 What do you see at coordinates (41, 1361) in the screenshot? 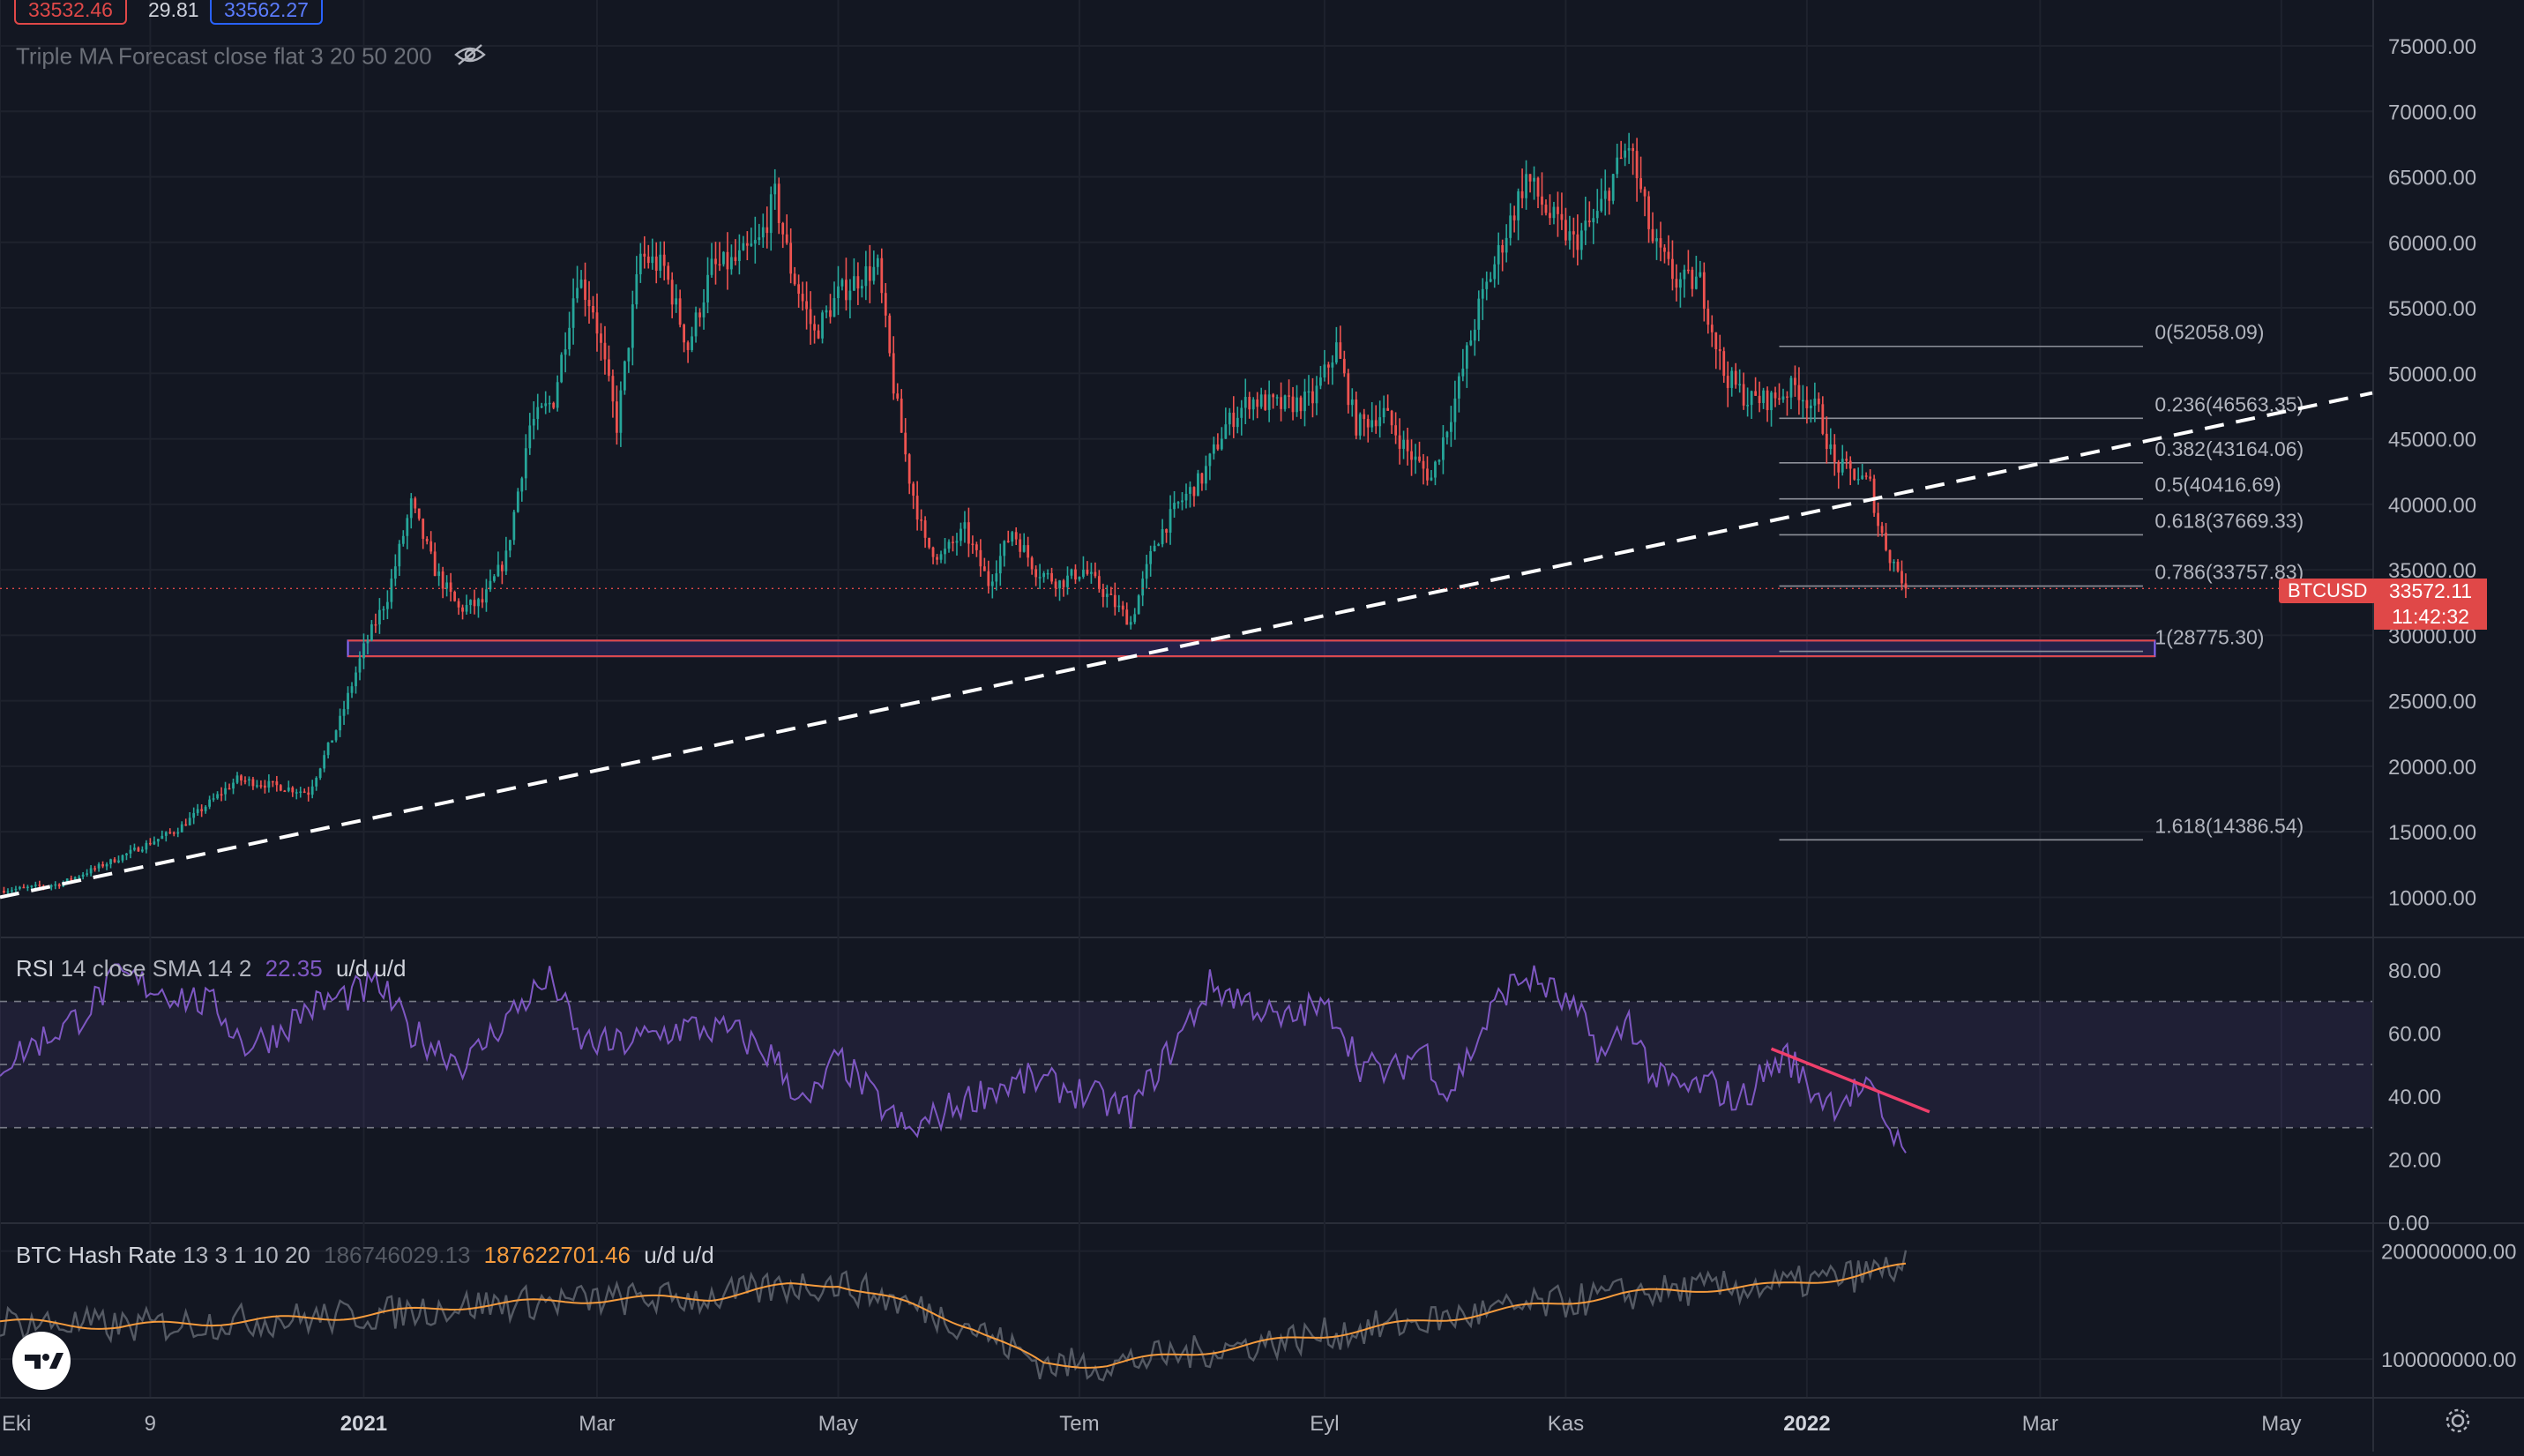
I see `tradingview-logo` at bounding box center [41, 1361].